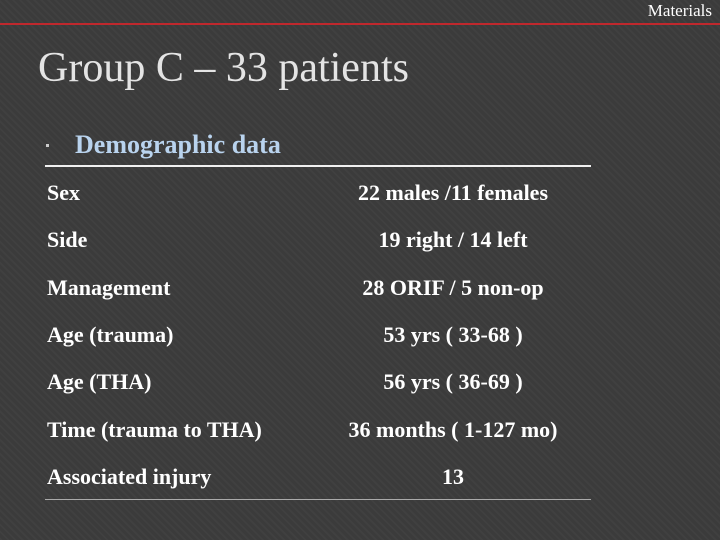  I want to click on row-label: Age (THA), so click(99, 382).